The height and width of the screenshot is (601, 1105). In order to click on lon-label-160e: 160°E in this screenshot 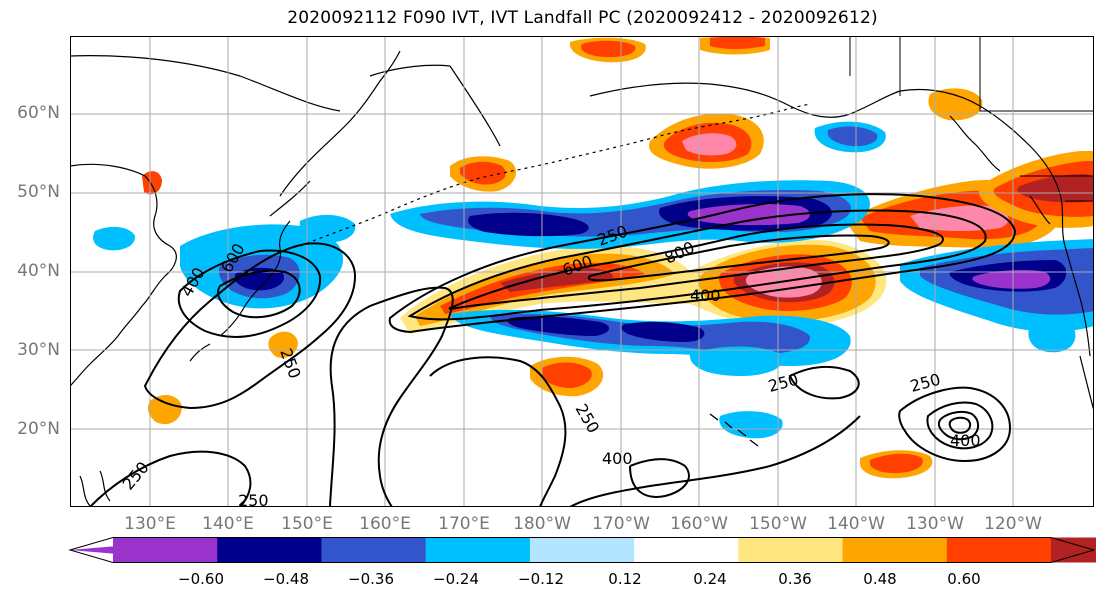, I will do `click(385, 524)`.